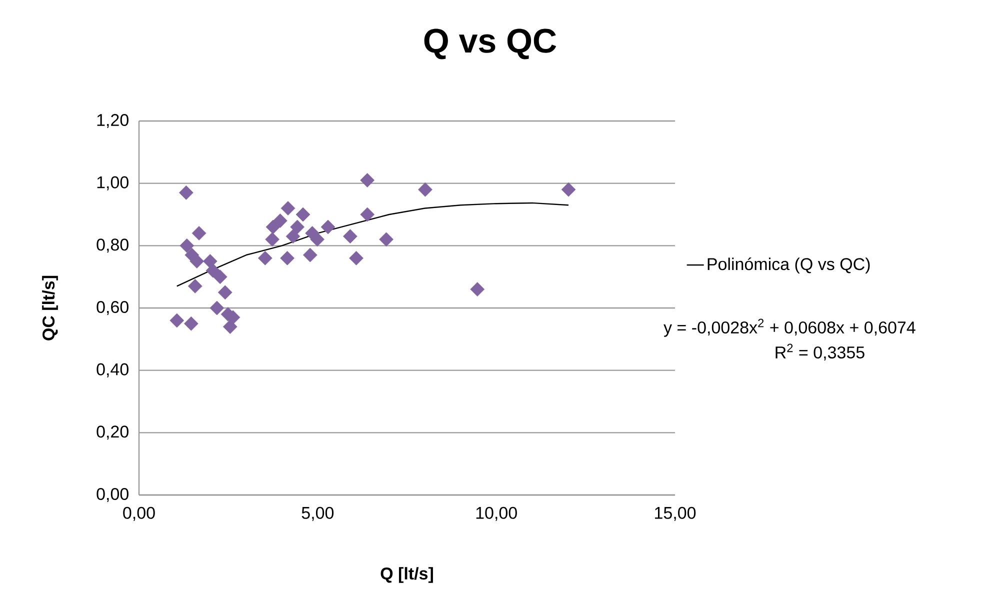 Image resolution: width=983 pixels, height=609 pixels. What do you see at coordinates (496, 513) in the screenshot?
I see `x-tick-label: 10,00` at bounding box center [496, 513].